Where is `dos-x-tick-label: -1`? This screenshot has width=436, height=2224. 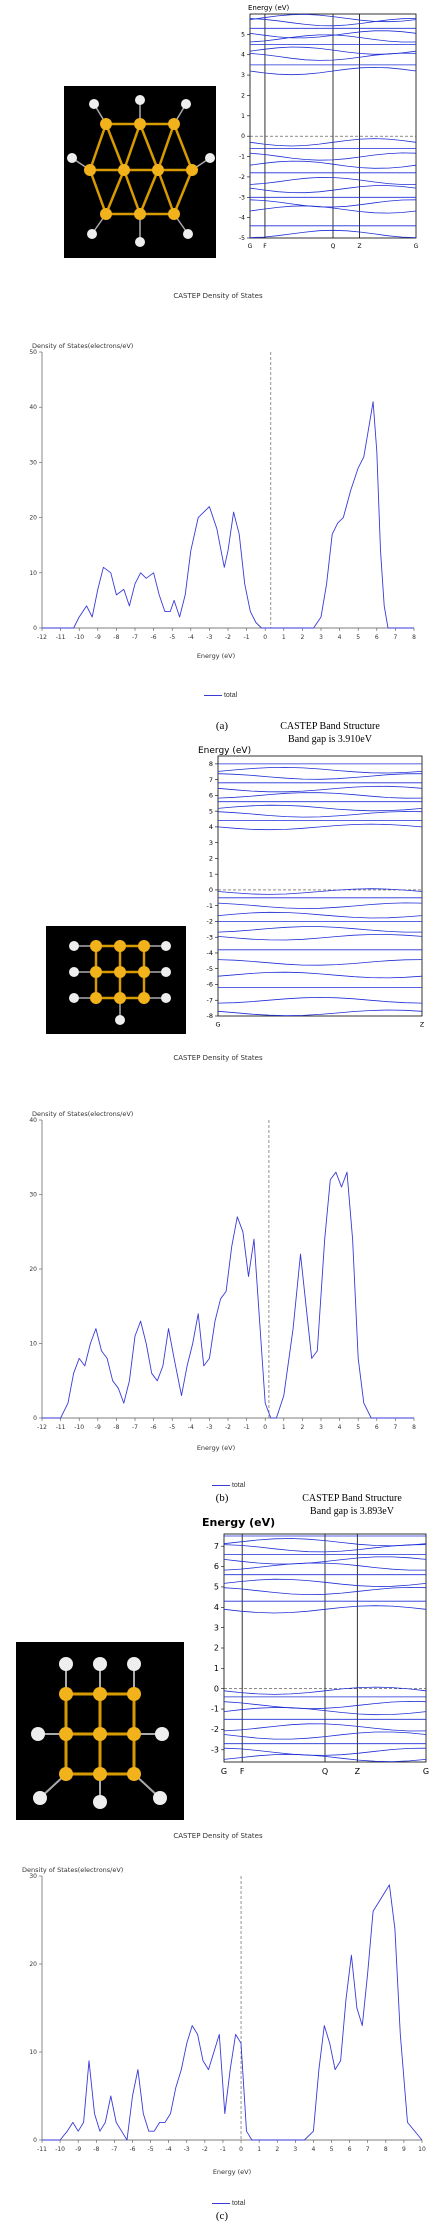
dos-x-tick-label: -1 is located at coordinates (223, 2149).